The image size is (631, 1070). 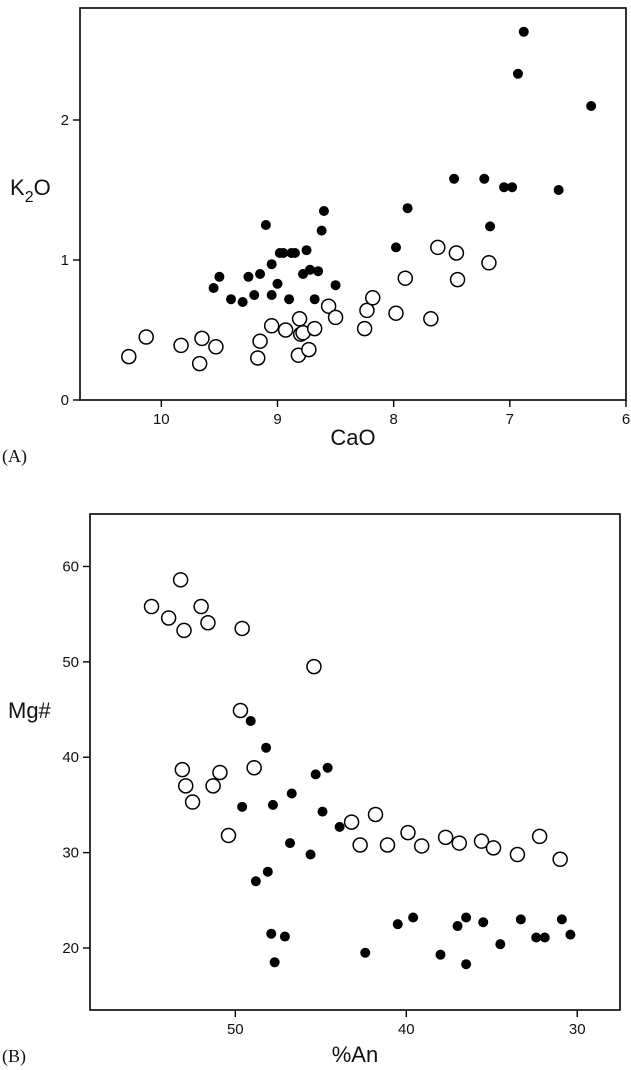 I want to click on x-tick-label: 6, so click(x=626, y=419).